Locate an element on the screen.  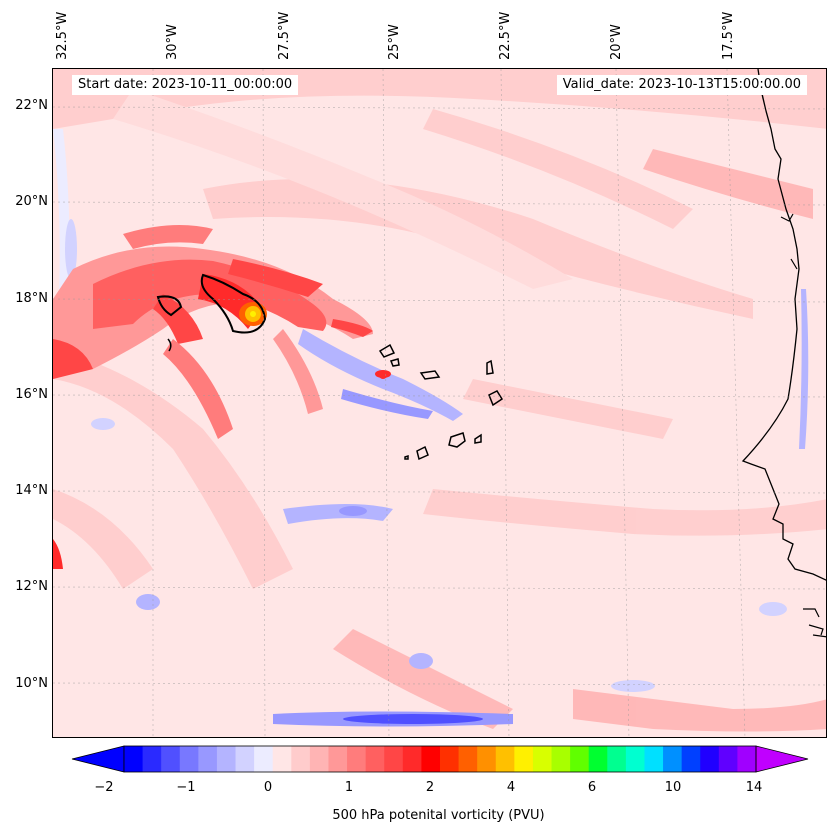
lat-label: 12°N is located at coordinates (31, 586).